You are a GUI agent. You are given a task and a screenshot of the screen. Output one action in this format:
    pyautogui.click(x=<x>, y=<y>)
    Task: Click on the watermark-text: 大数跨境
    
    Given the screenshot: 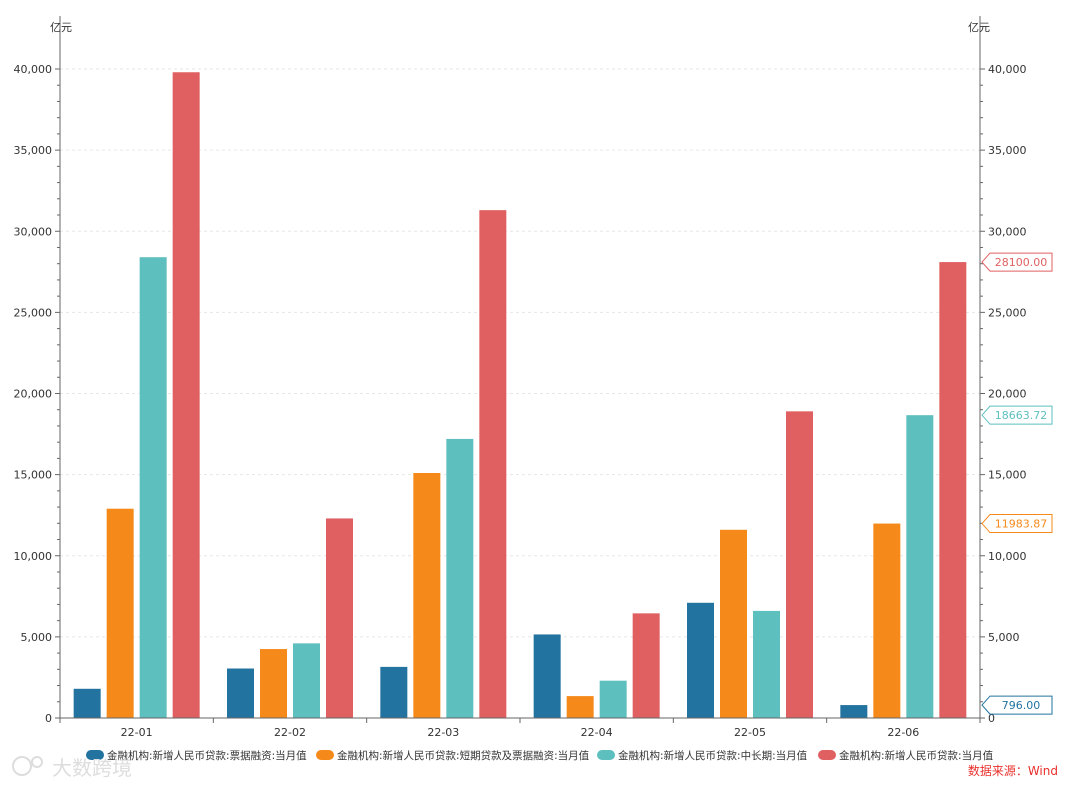 What is the action you would take?
    pyautogui.click(x=92, y=768)
    